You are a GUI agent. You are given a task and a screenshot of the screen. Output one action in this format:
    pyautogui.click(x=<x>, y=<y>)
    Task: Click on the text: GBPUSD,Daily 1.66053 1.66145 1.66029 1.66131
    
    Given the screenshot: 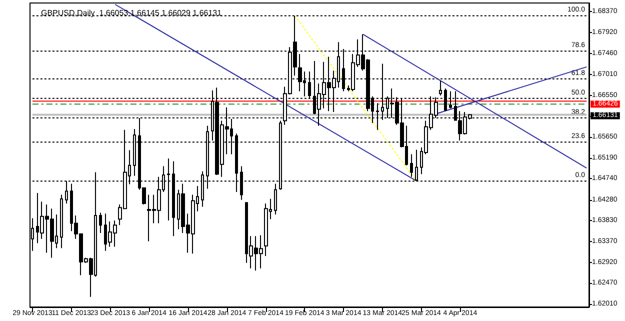 What is the action you would take?
    pyautogui.click(x=131, y=13)
    